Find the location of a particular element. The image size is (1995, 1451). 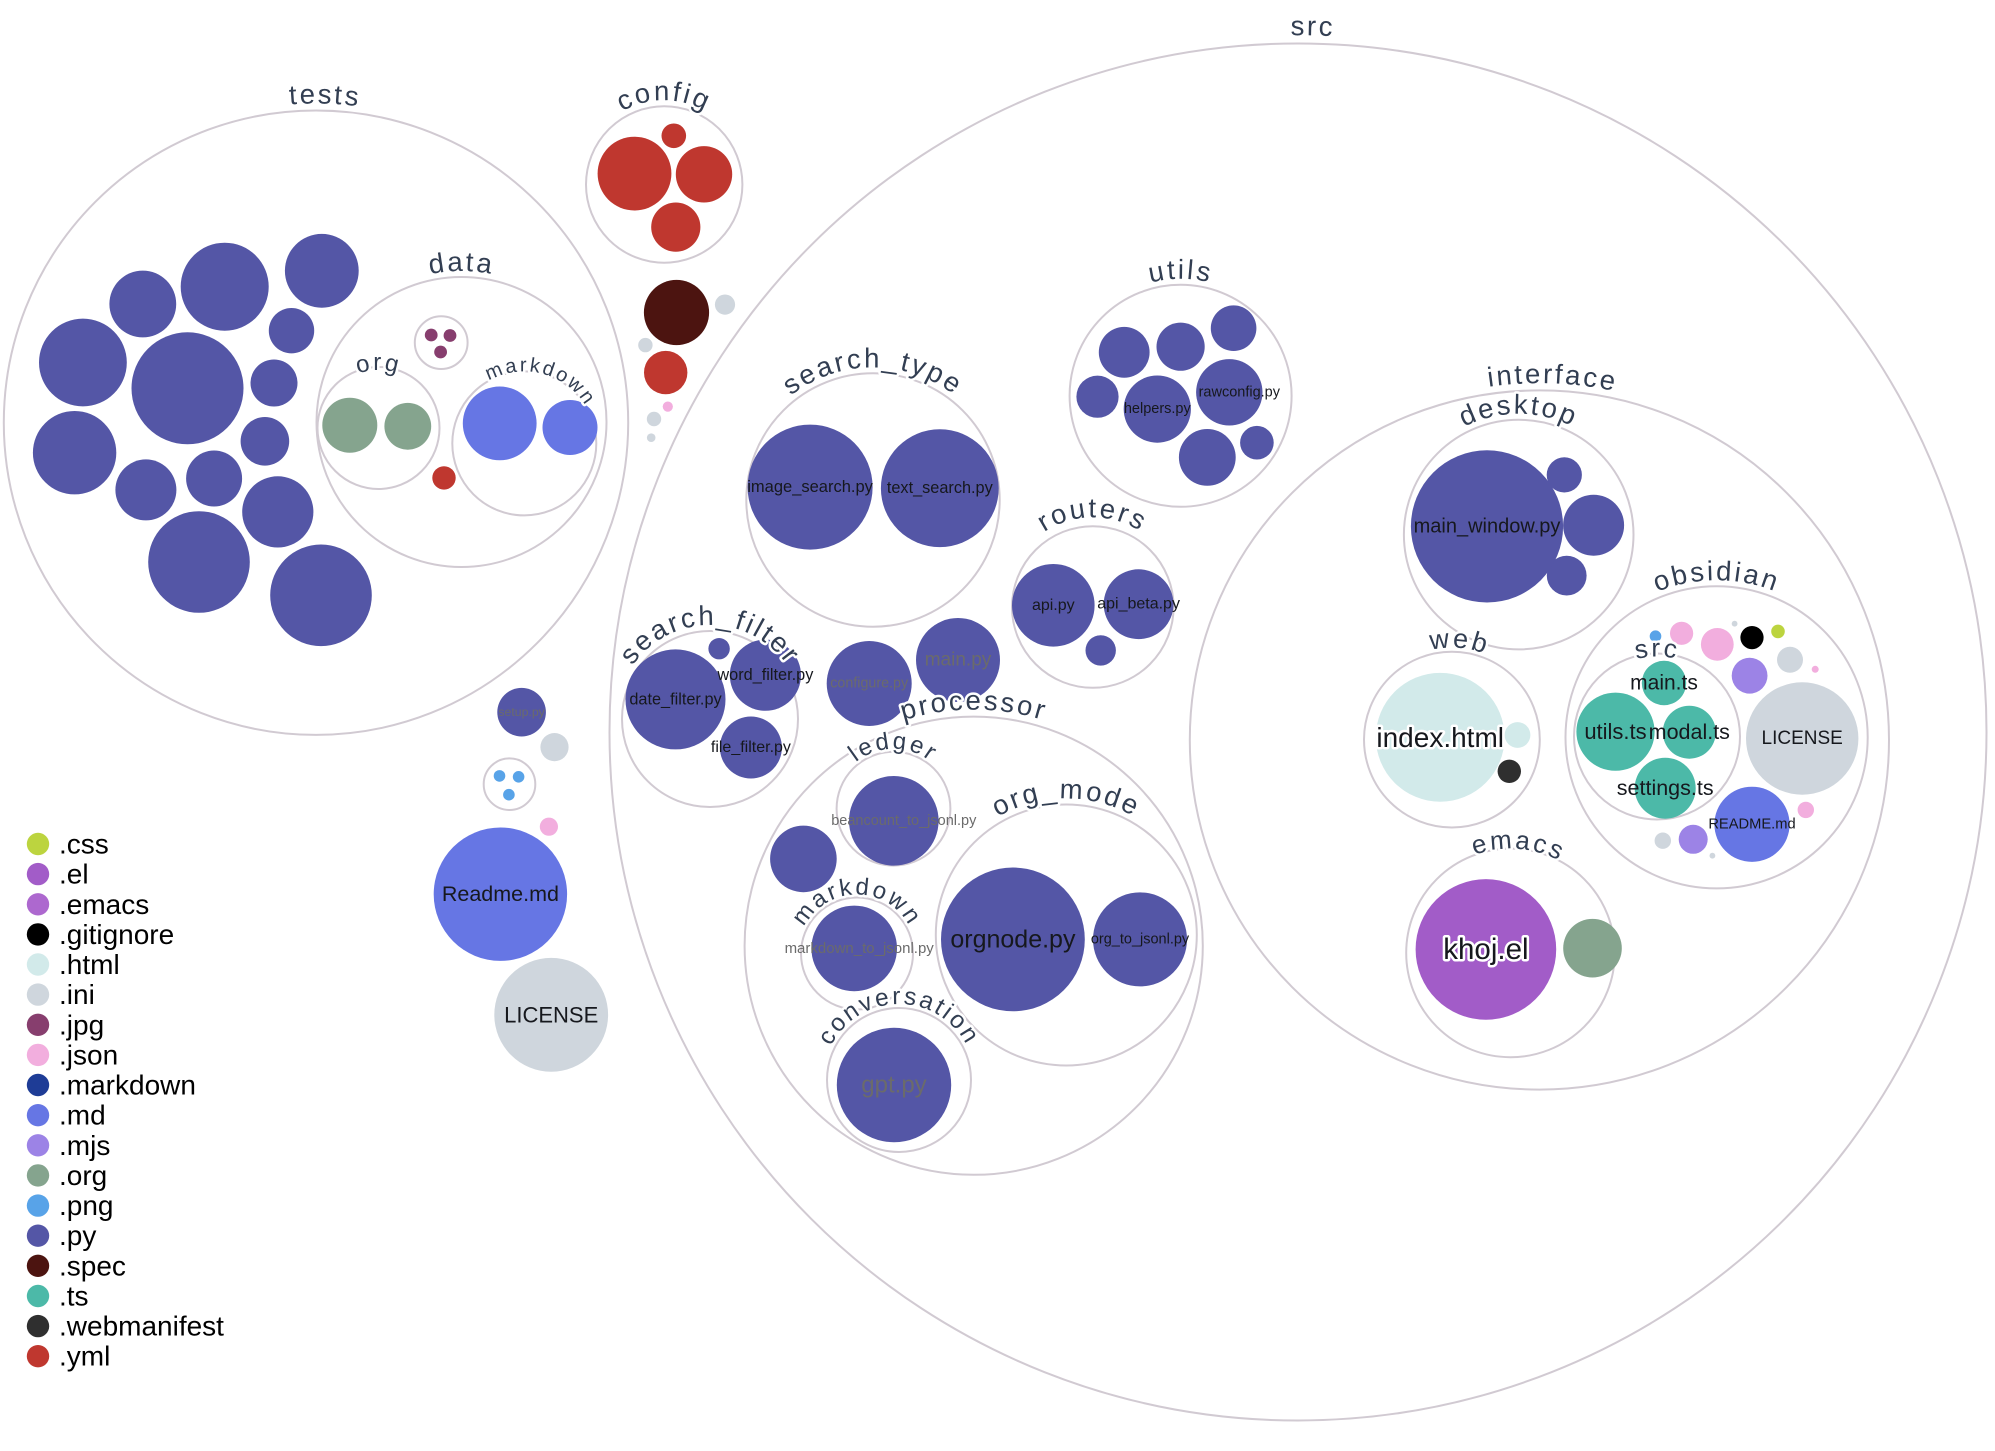

svg-text: api_beta.py is located at coordinates (1138, 604).